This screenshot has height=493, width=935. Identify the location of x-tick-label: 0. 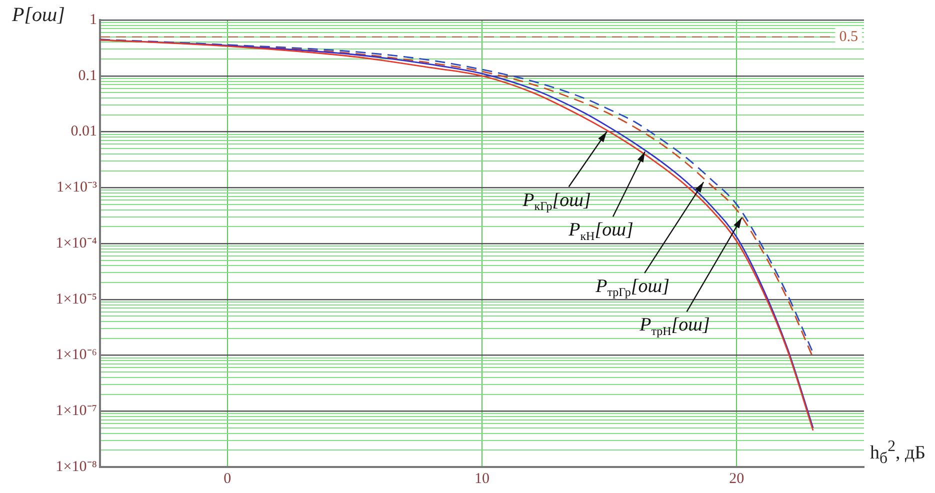
(228, 478).